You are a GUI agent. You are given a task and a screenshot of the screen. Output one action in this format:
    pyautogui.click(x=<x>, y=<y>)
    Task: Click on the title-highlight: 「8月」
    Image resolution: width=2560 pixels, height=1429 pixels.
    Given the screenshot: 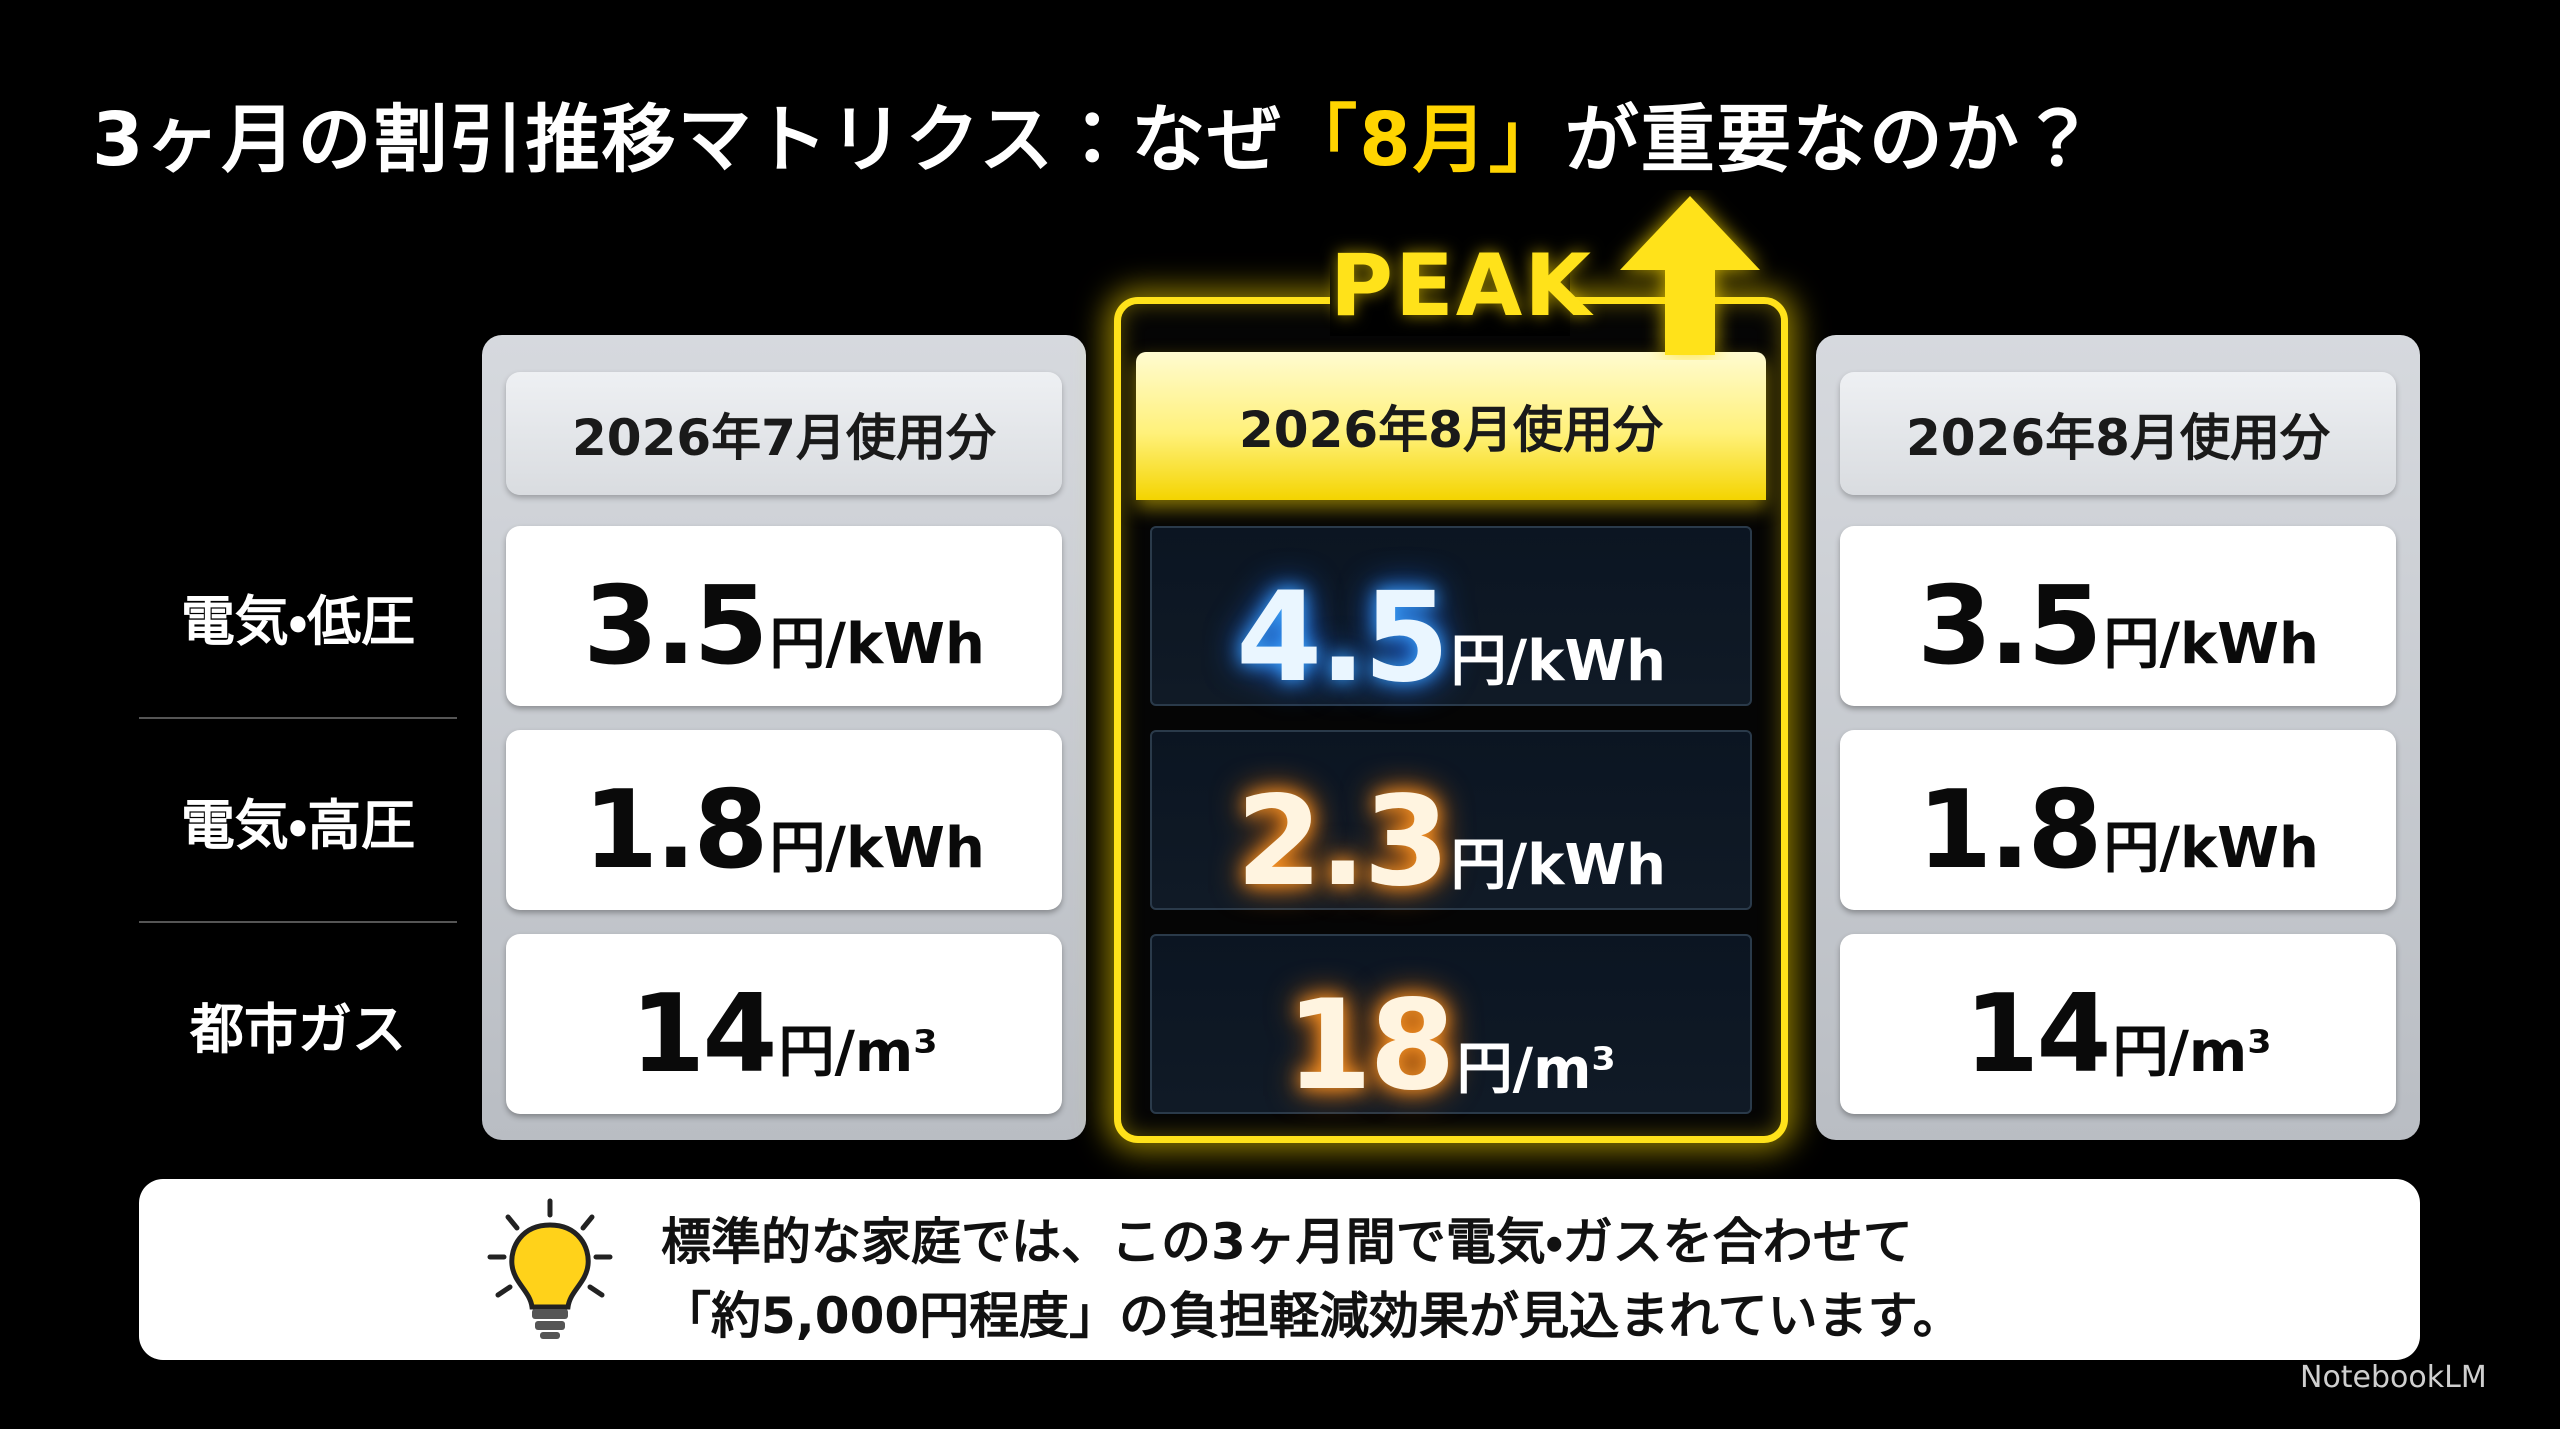 What is the action you would take?
    pyautogui.click(x=1424, y=140)
    